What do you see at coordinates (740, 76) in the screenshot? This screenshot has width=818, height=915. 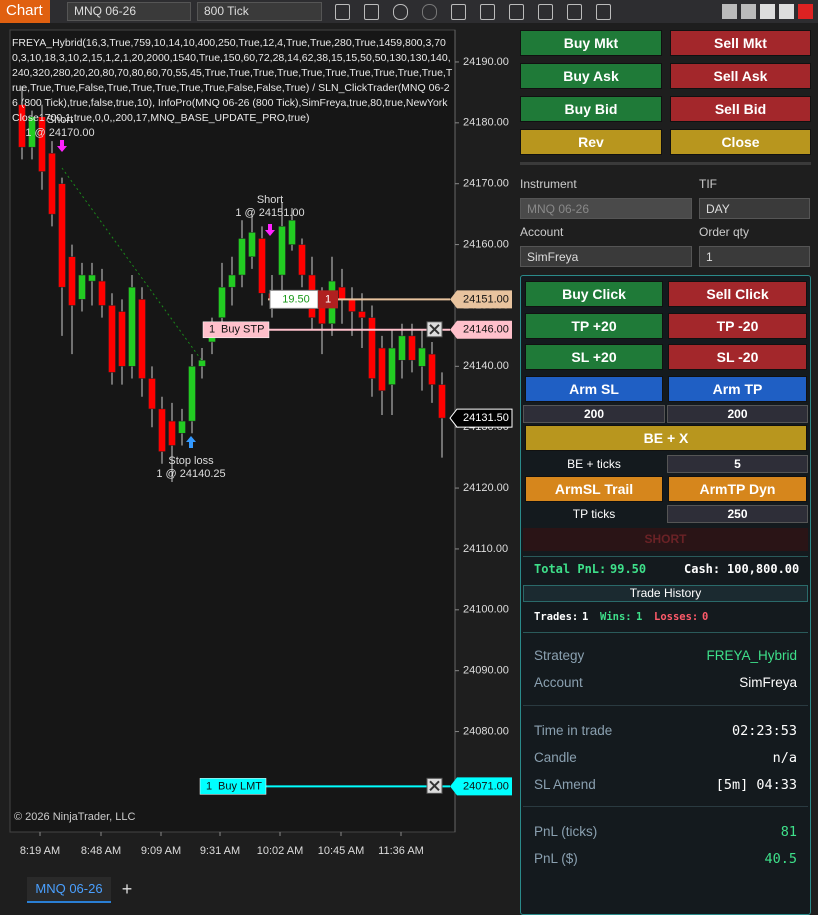 I see `sell-ask: Sell Ask` at bounding box center [740, 76].